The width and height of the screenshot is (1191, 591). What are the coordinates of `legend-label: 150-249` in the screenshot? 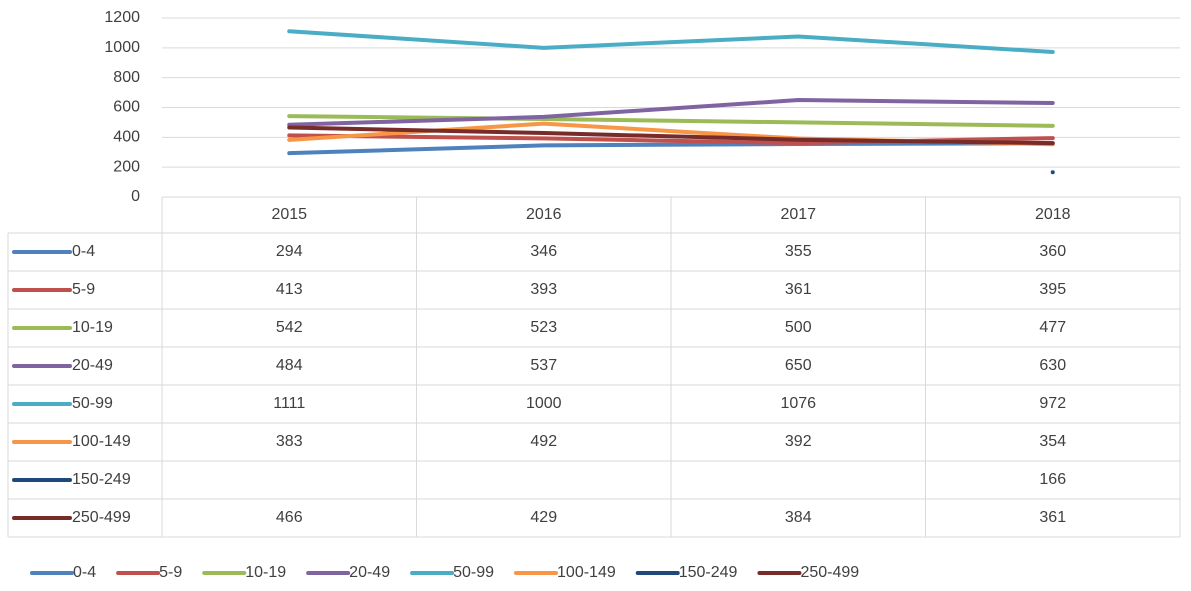 It's located at (708, 572).